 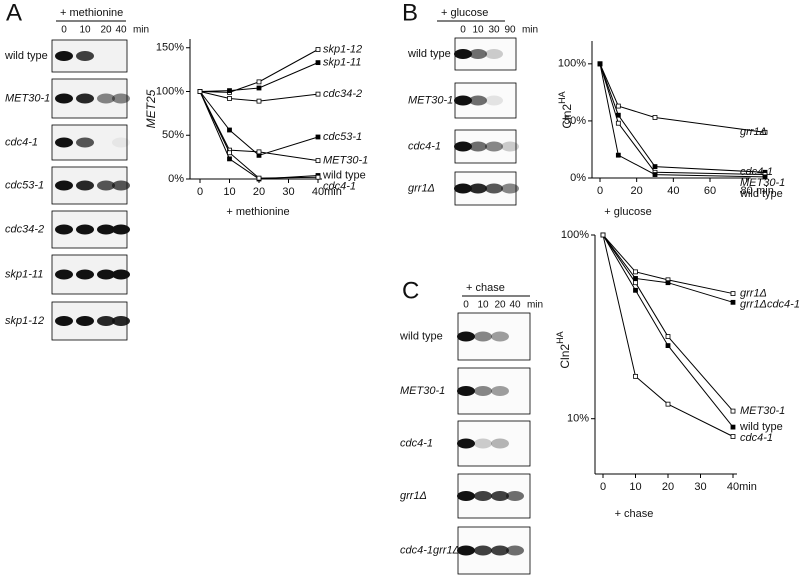 What do you see at coordinates (483, 305) in the screenshot?
I see `lane-time: 10` at bounding box center [483, 305].